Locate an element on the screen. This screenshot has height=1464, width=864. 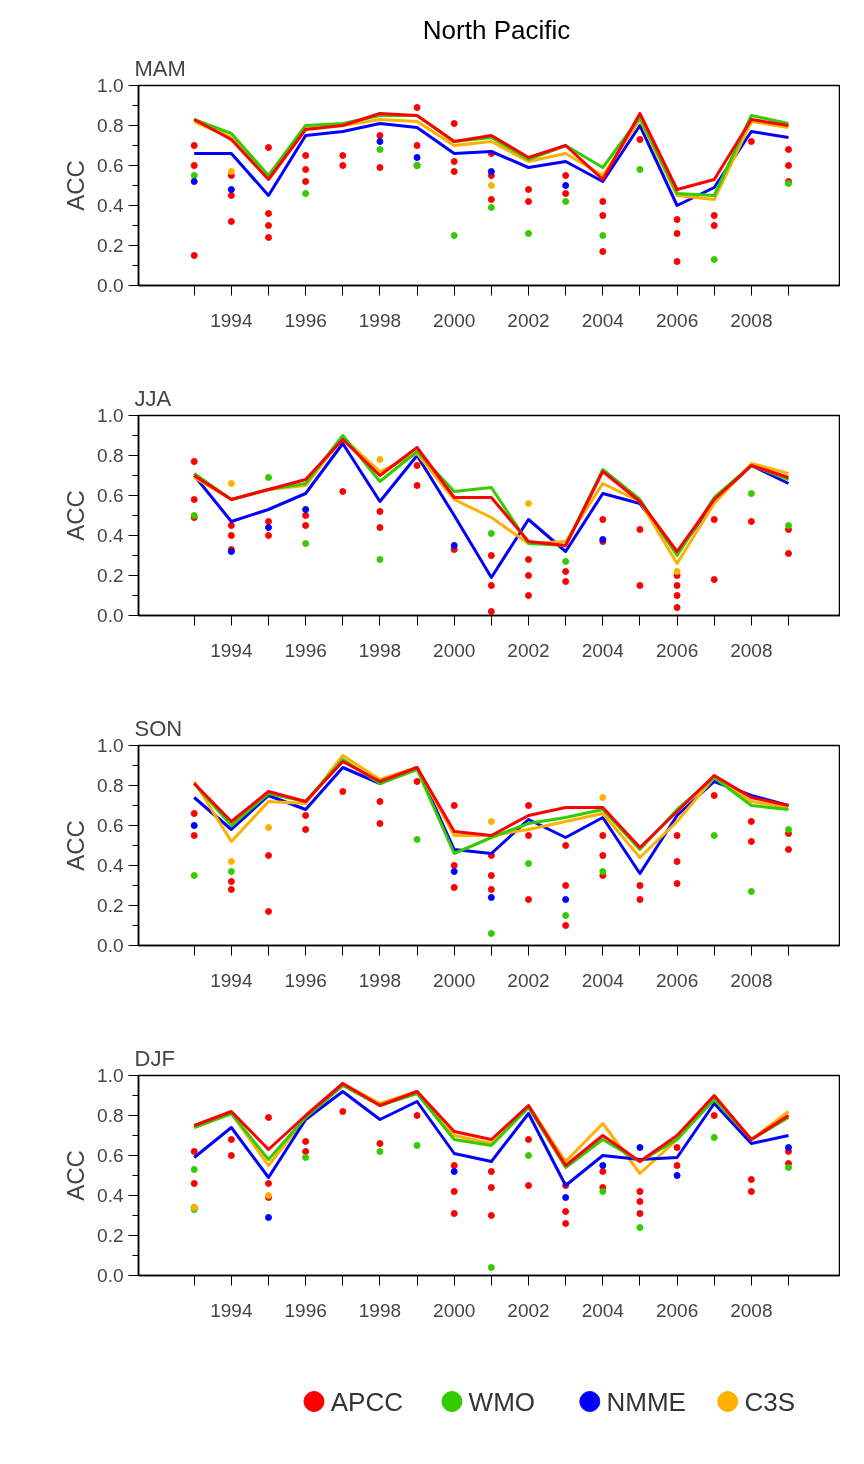
legend-label: C3S is located at coordinates (769, 1401).